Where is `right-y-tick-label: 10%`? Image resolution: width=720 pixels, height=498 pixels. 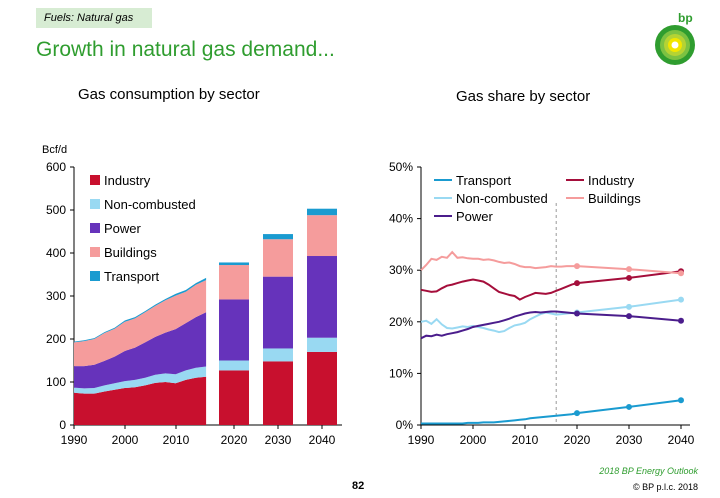 right-y-tick-label: 10% is located at coordinates (401, 373).